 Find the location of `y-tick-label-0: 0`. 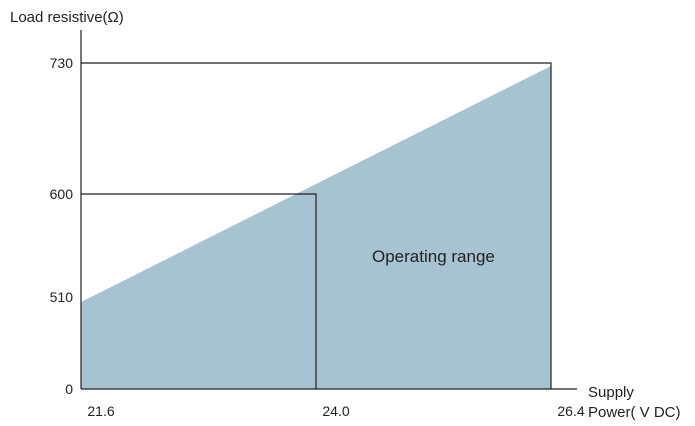

y-tick-label-0: 0 is located at coordinates (69, 389).